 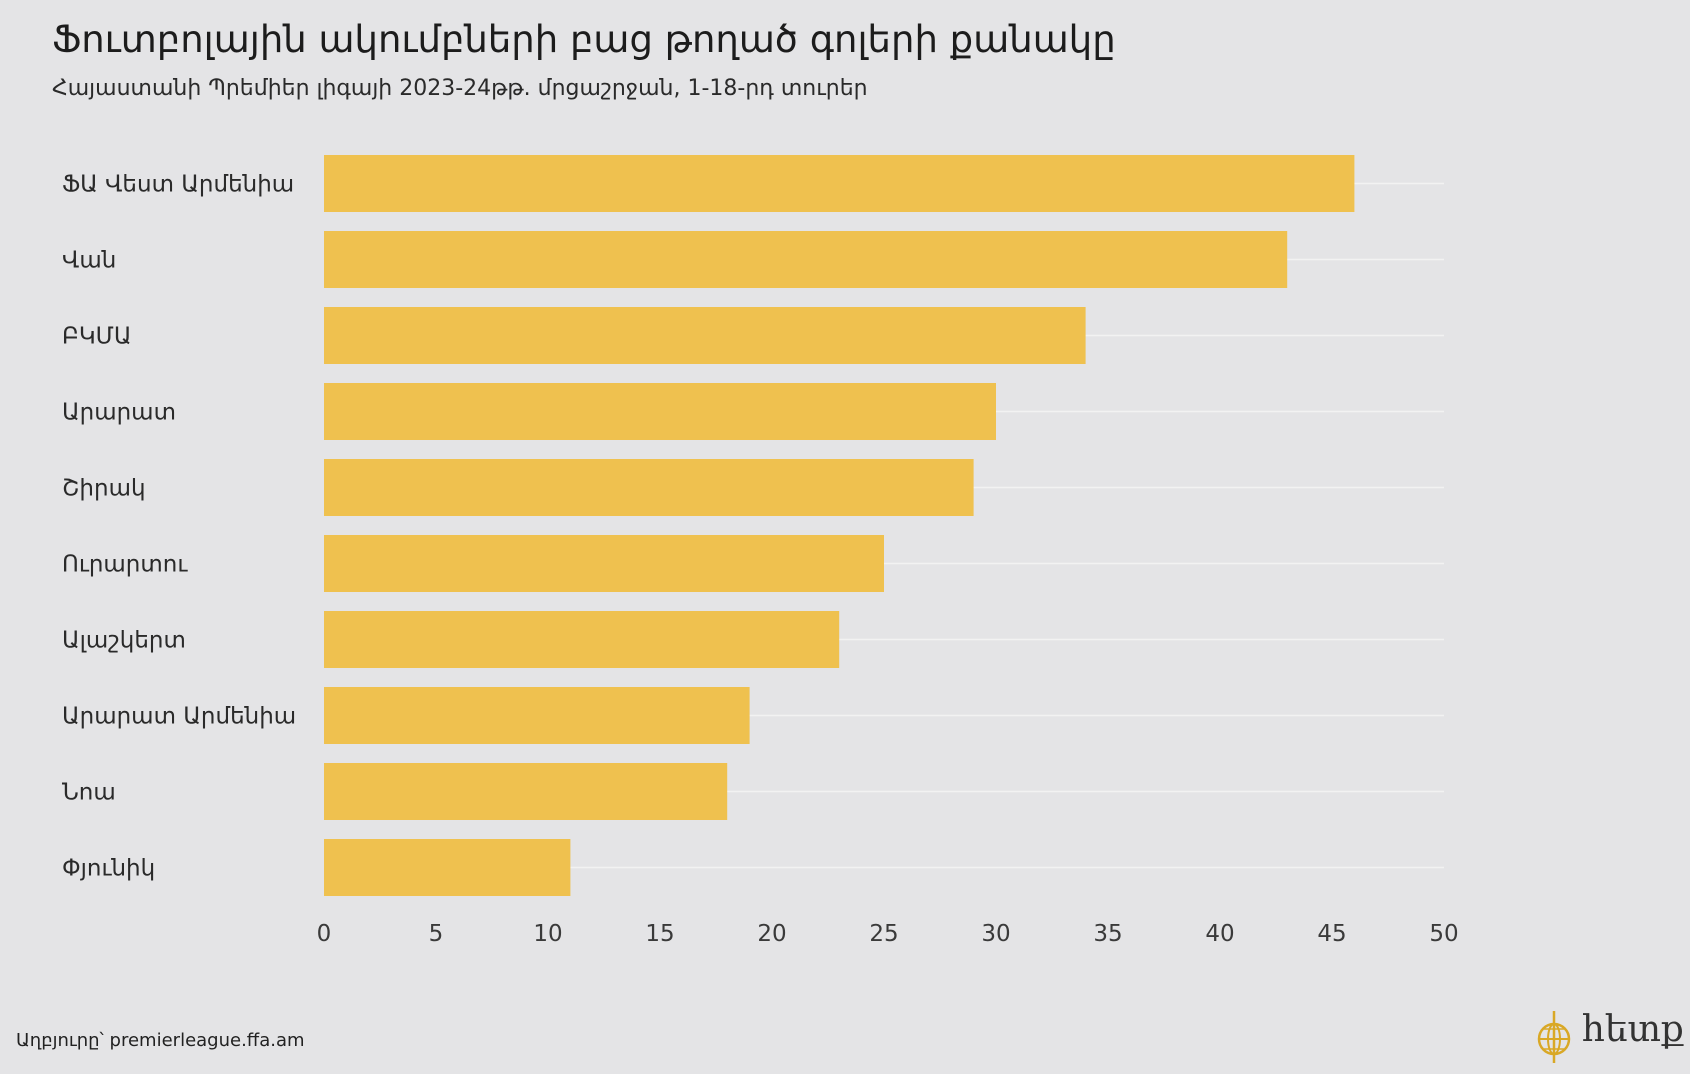 What do you see at coordinates (1219, 934) in the screenshot?
I see `x-tick-label: 40` at bounding box center [1219, 934].